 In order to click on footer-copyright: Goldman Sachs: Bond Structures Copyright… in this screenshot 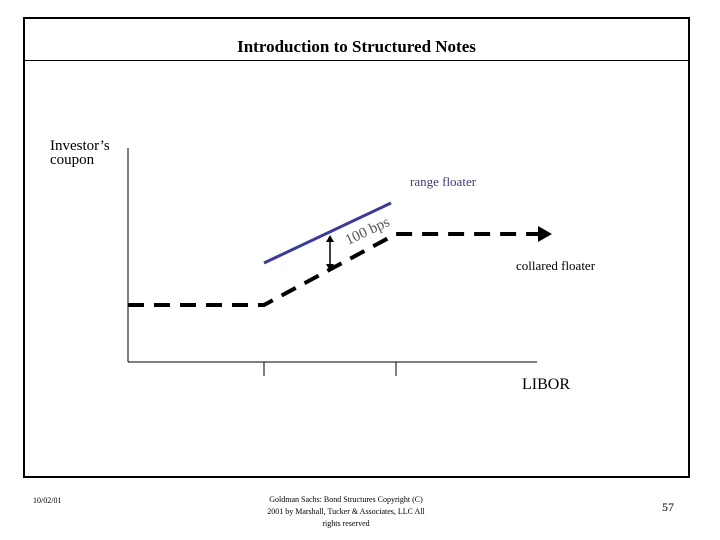, I will do `click(346, 512)`.